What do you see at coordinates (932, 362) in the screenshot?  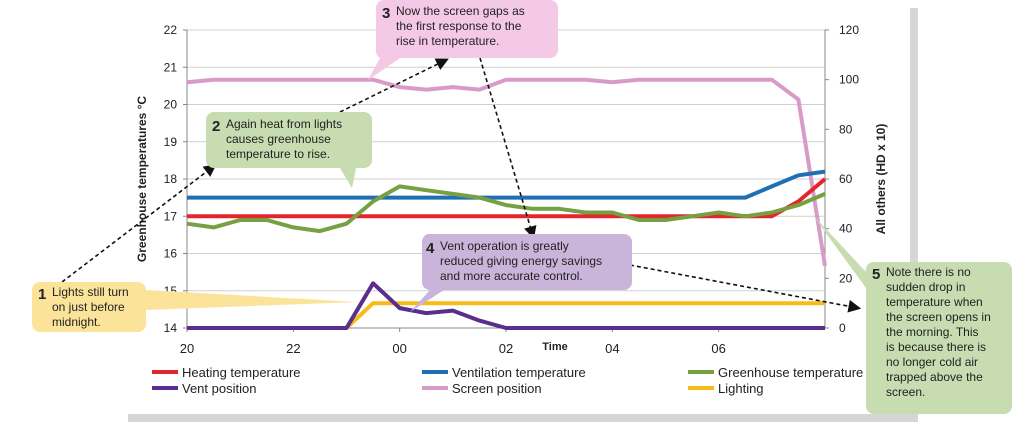 I see `callout-text: no longer cold air` at bounding box center [932, 362].